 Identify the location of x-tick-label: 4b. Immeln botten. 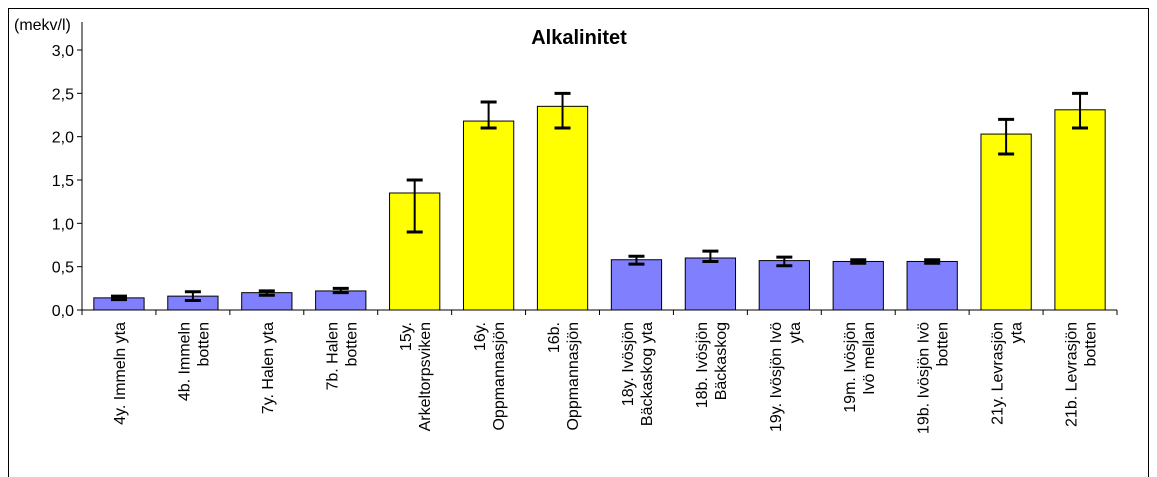
(194, 361).